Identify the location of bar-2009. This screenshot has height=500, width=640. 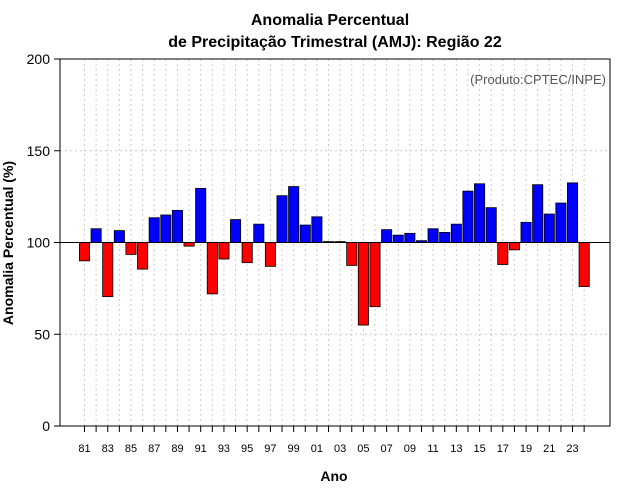
(410, 237).